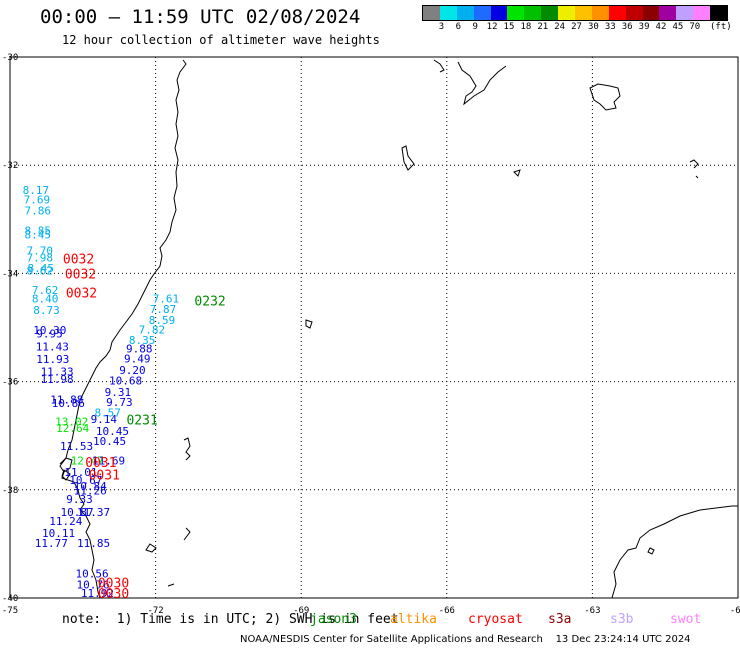 The height and width of the screenshot is (650, 740). Describe the element at coordinates (49, 333) in the screenshot. I see `wave-height-value: 9.95` at that location.